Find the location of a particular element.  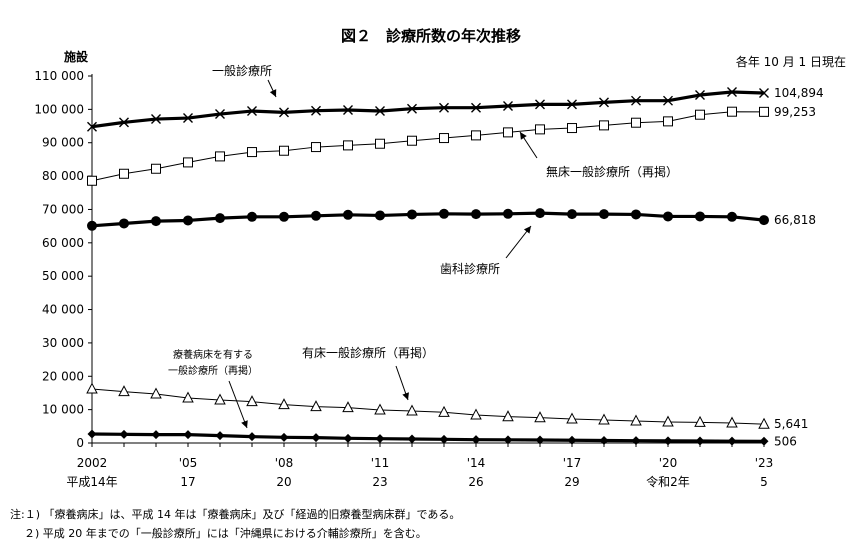

x-tick-label-era: 20 is located at coordinates (283, 482).